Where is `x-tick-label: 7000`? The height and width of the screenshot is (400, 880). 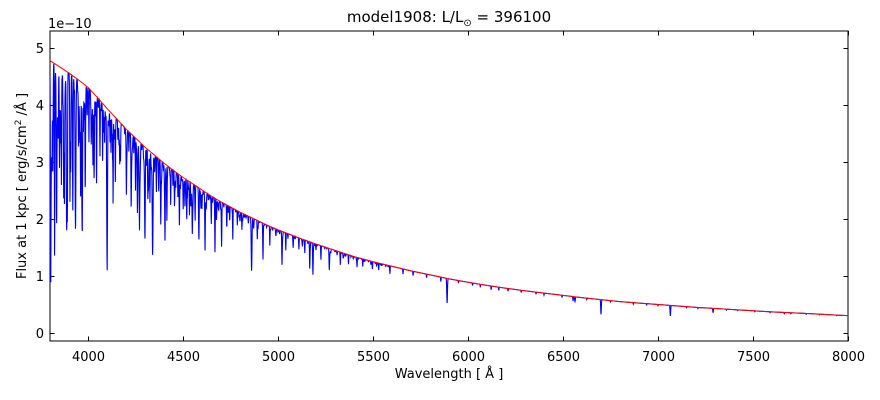 x-tick-label: 7000 is located at coordinates (658, 357).